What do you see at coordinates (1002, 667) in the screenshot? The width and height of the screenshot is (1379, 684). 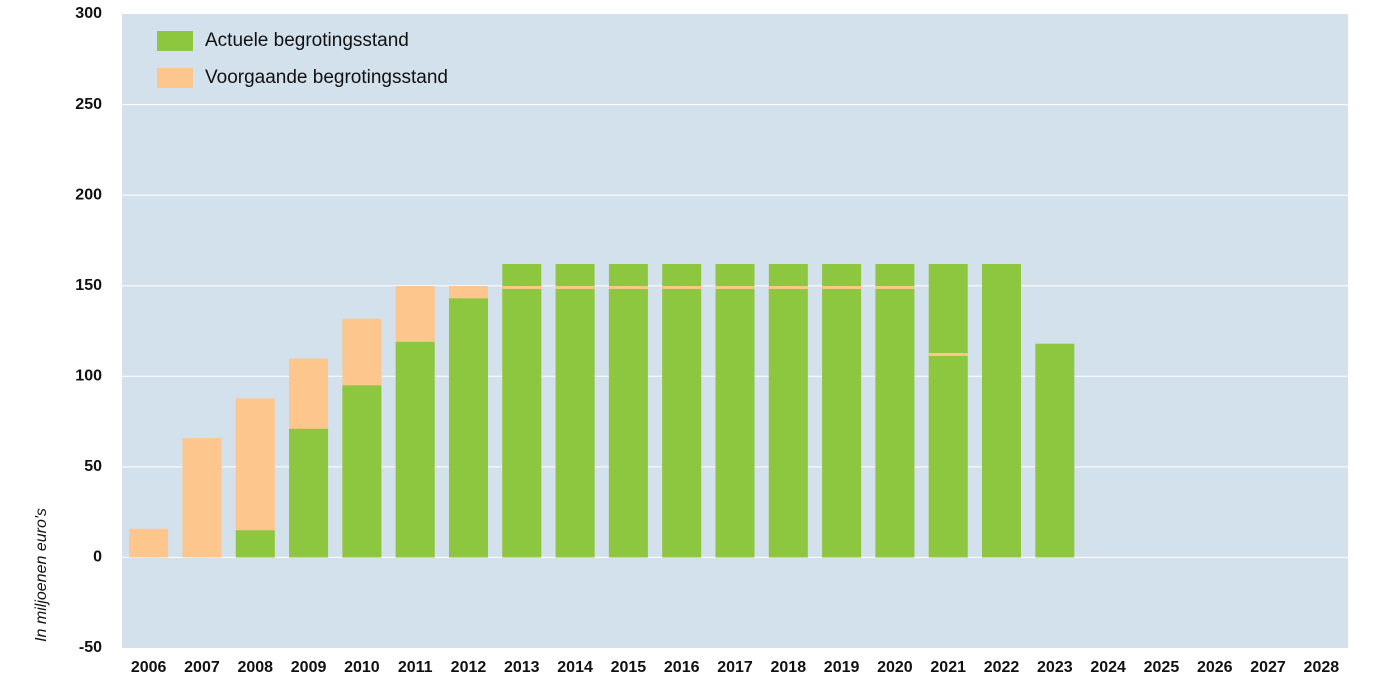 I see `x-tick-label: 2022` at bounding box center [1002, 667].